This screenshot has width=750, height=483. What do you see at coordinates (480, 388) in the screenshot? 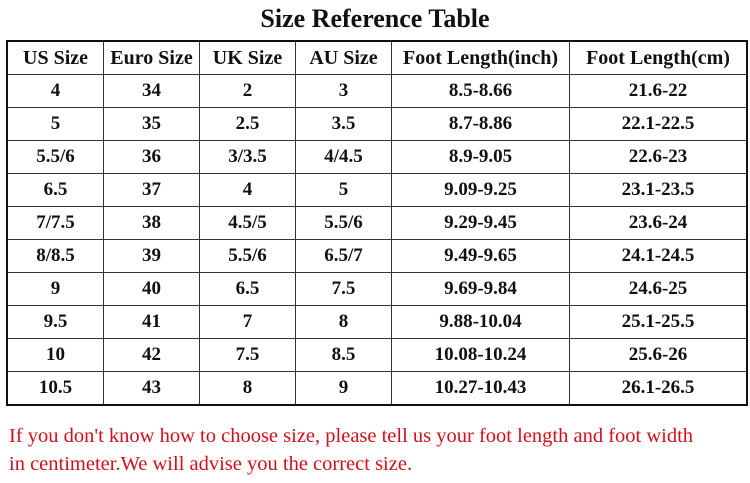
I see `table-cell: 10.27-10.43` at bounding box center [480, 388].